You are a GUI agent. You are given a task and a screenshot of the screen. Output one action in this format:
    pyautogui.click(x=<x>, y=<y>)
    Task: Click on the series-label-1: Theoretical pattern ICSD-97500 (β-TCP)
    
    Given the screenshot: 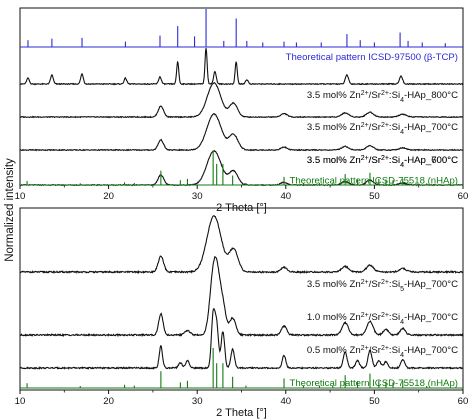 What is the action you would take?
    pyautogui.click(x=372, y=57)
    